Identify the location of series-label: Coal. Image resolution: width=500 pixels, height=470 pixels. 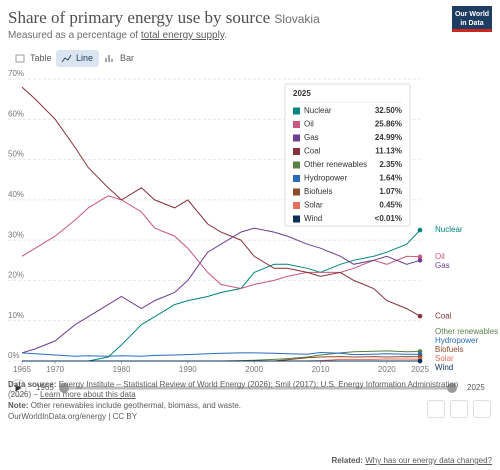
(443, 315).